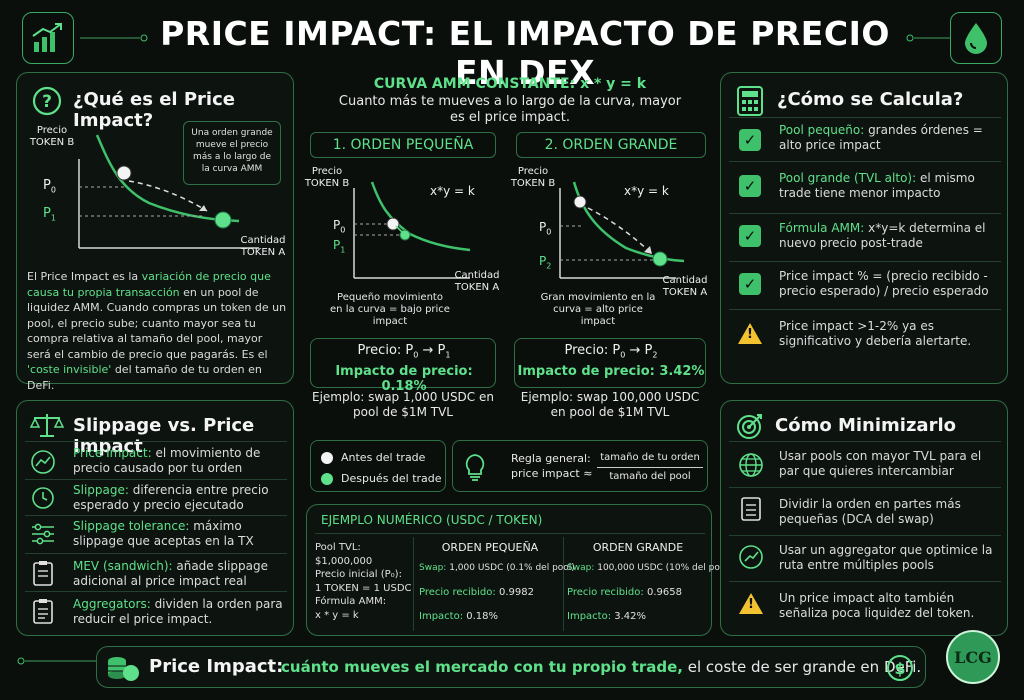 The height and width of the screenshot is (700, 1024). What do you see at coordinates (751, 557) in the screenshot?
I see `route-icon` at bounding box center [751, 557].